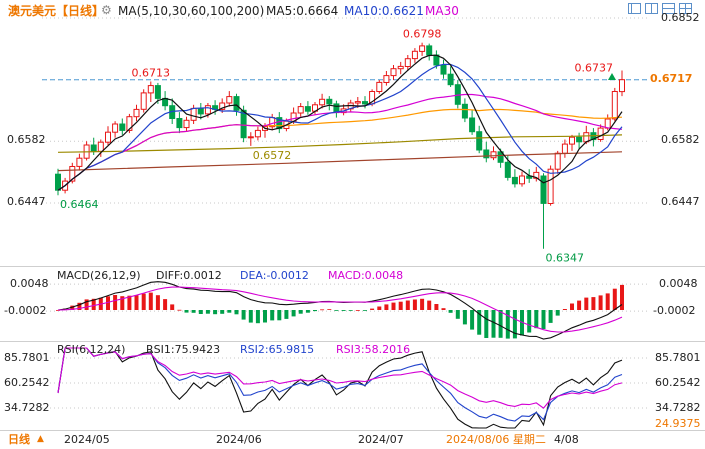  What do you see at coordinates (565, 258) in the screenshot?
I see `price-annotation: 0.6347` at bounding box center [565, 258].